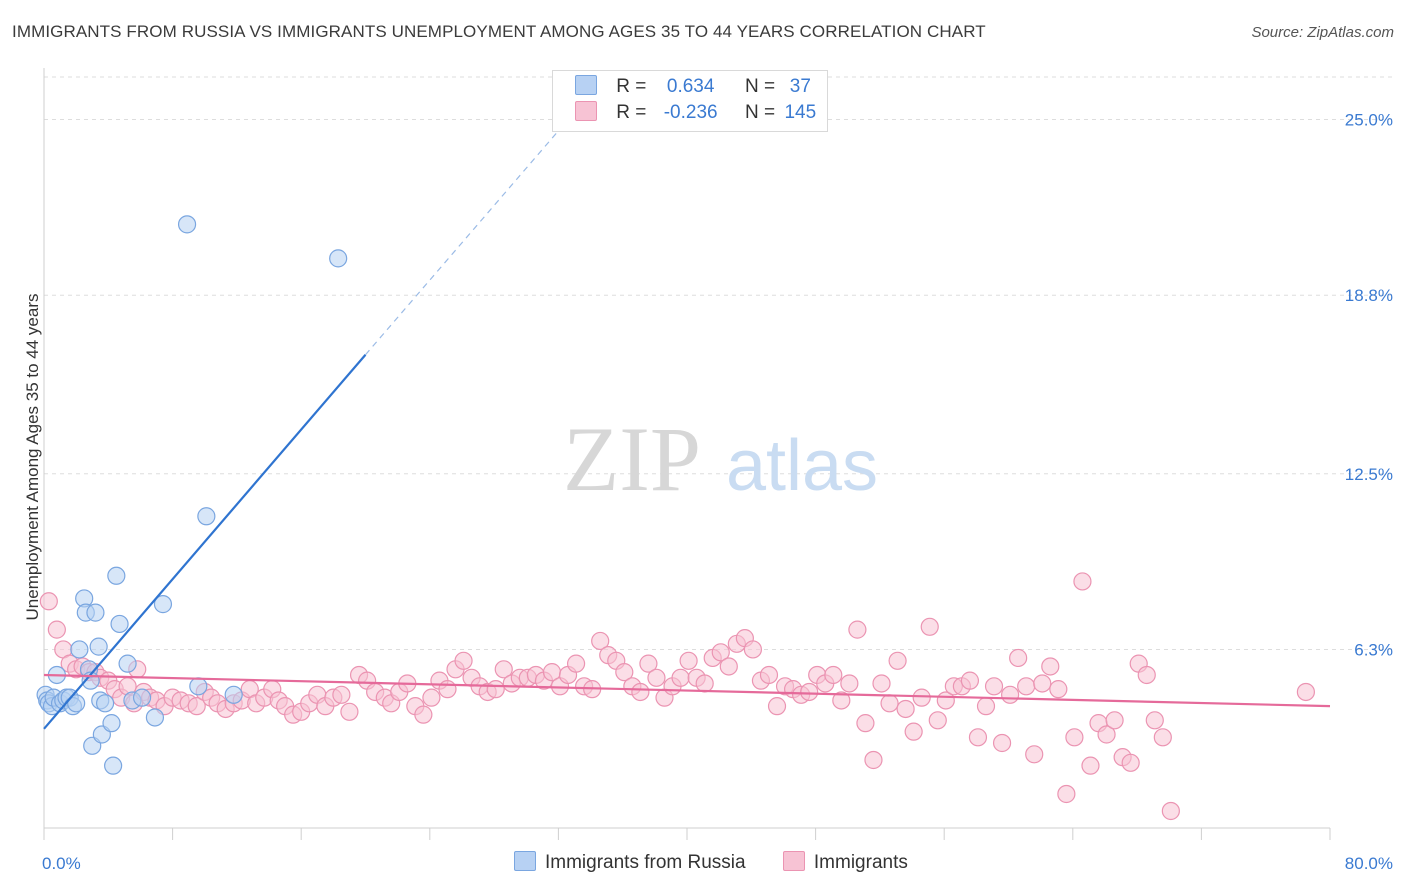 This screenshot has height=892, width=1406. Describe the element at coordinates (760, 112) in the screenshot. I see `legend-n-label: N =` at that location.